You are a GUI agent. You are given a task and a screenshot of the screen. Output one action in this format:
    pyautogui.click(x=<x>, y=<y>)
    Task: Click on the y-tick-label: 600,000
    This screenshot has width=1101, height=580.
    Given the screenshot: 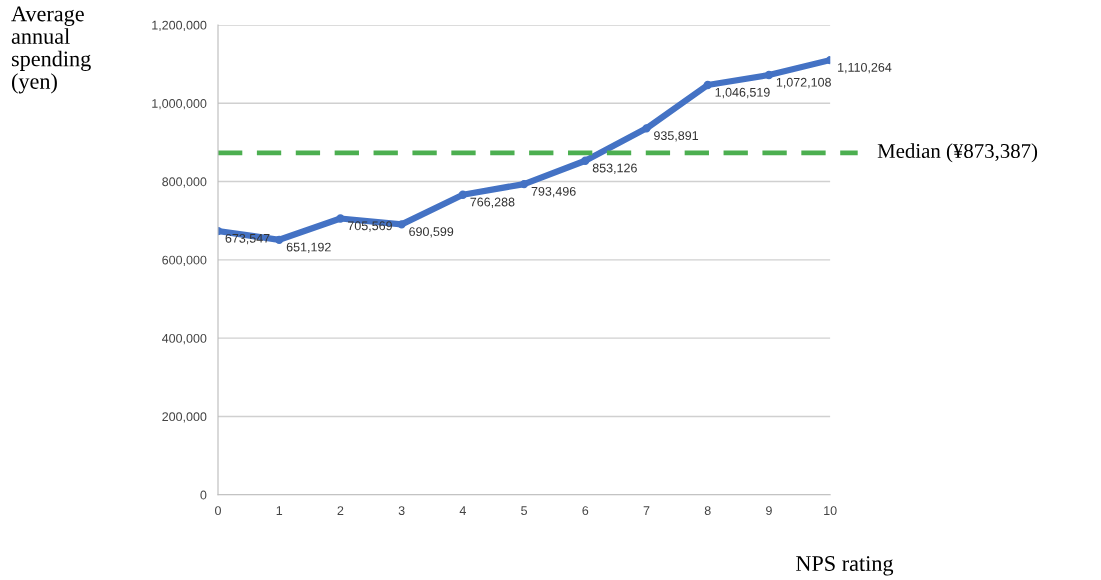 What is the action you would take?
    pyautogui.click(x=184, y=260)
    